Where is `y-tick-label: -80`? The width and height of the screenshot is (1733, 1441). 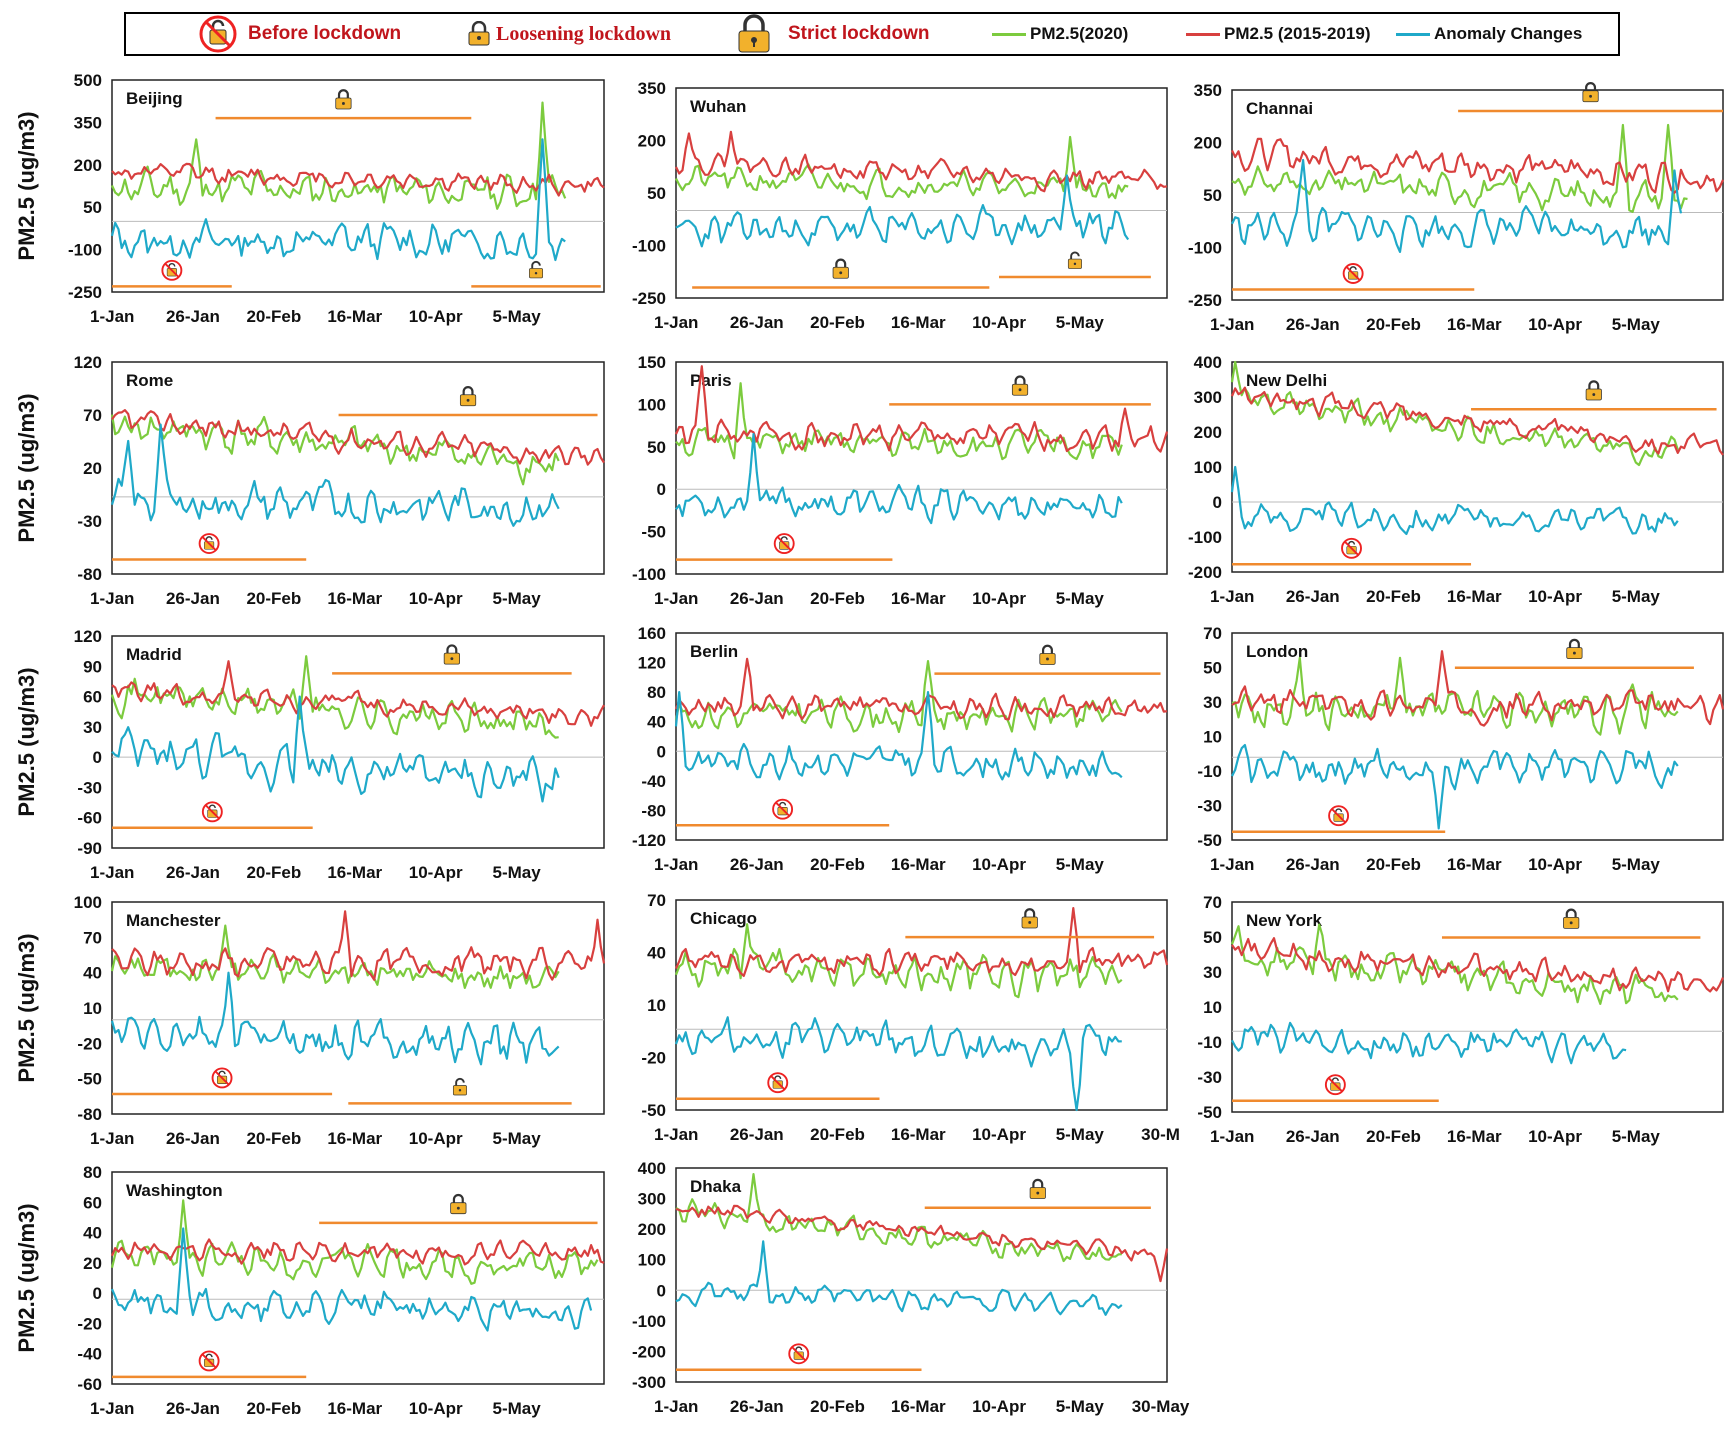
y-tick-label: -80 is located at coordinates (89, 574).